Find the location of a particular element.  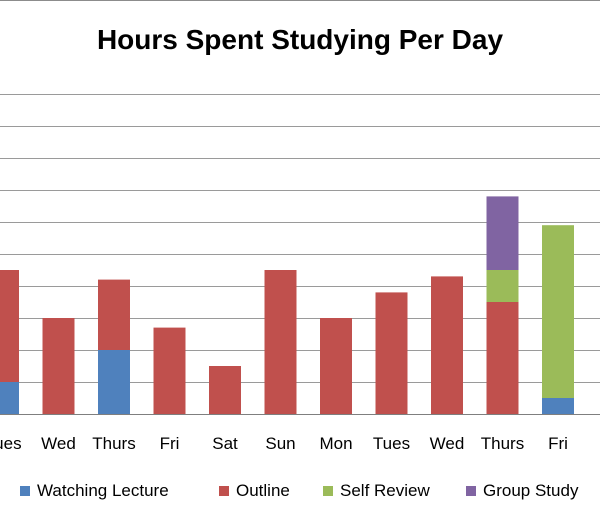

legend-item: Group Study is located at coordinates (522, 491).